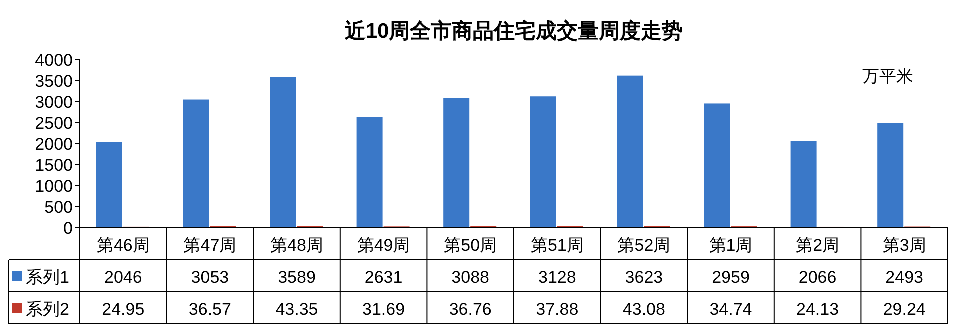 This screenshot has height=328, width=962. What do you see at coordinates (297, 309) in the screenshot?
I see `data-label: 43.35` at bounding box center [297, 309].